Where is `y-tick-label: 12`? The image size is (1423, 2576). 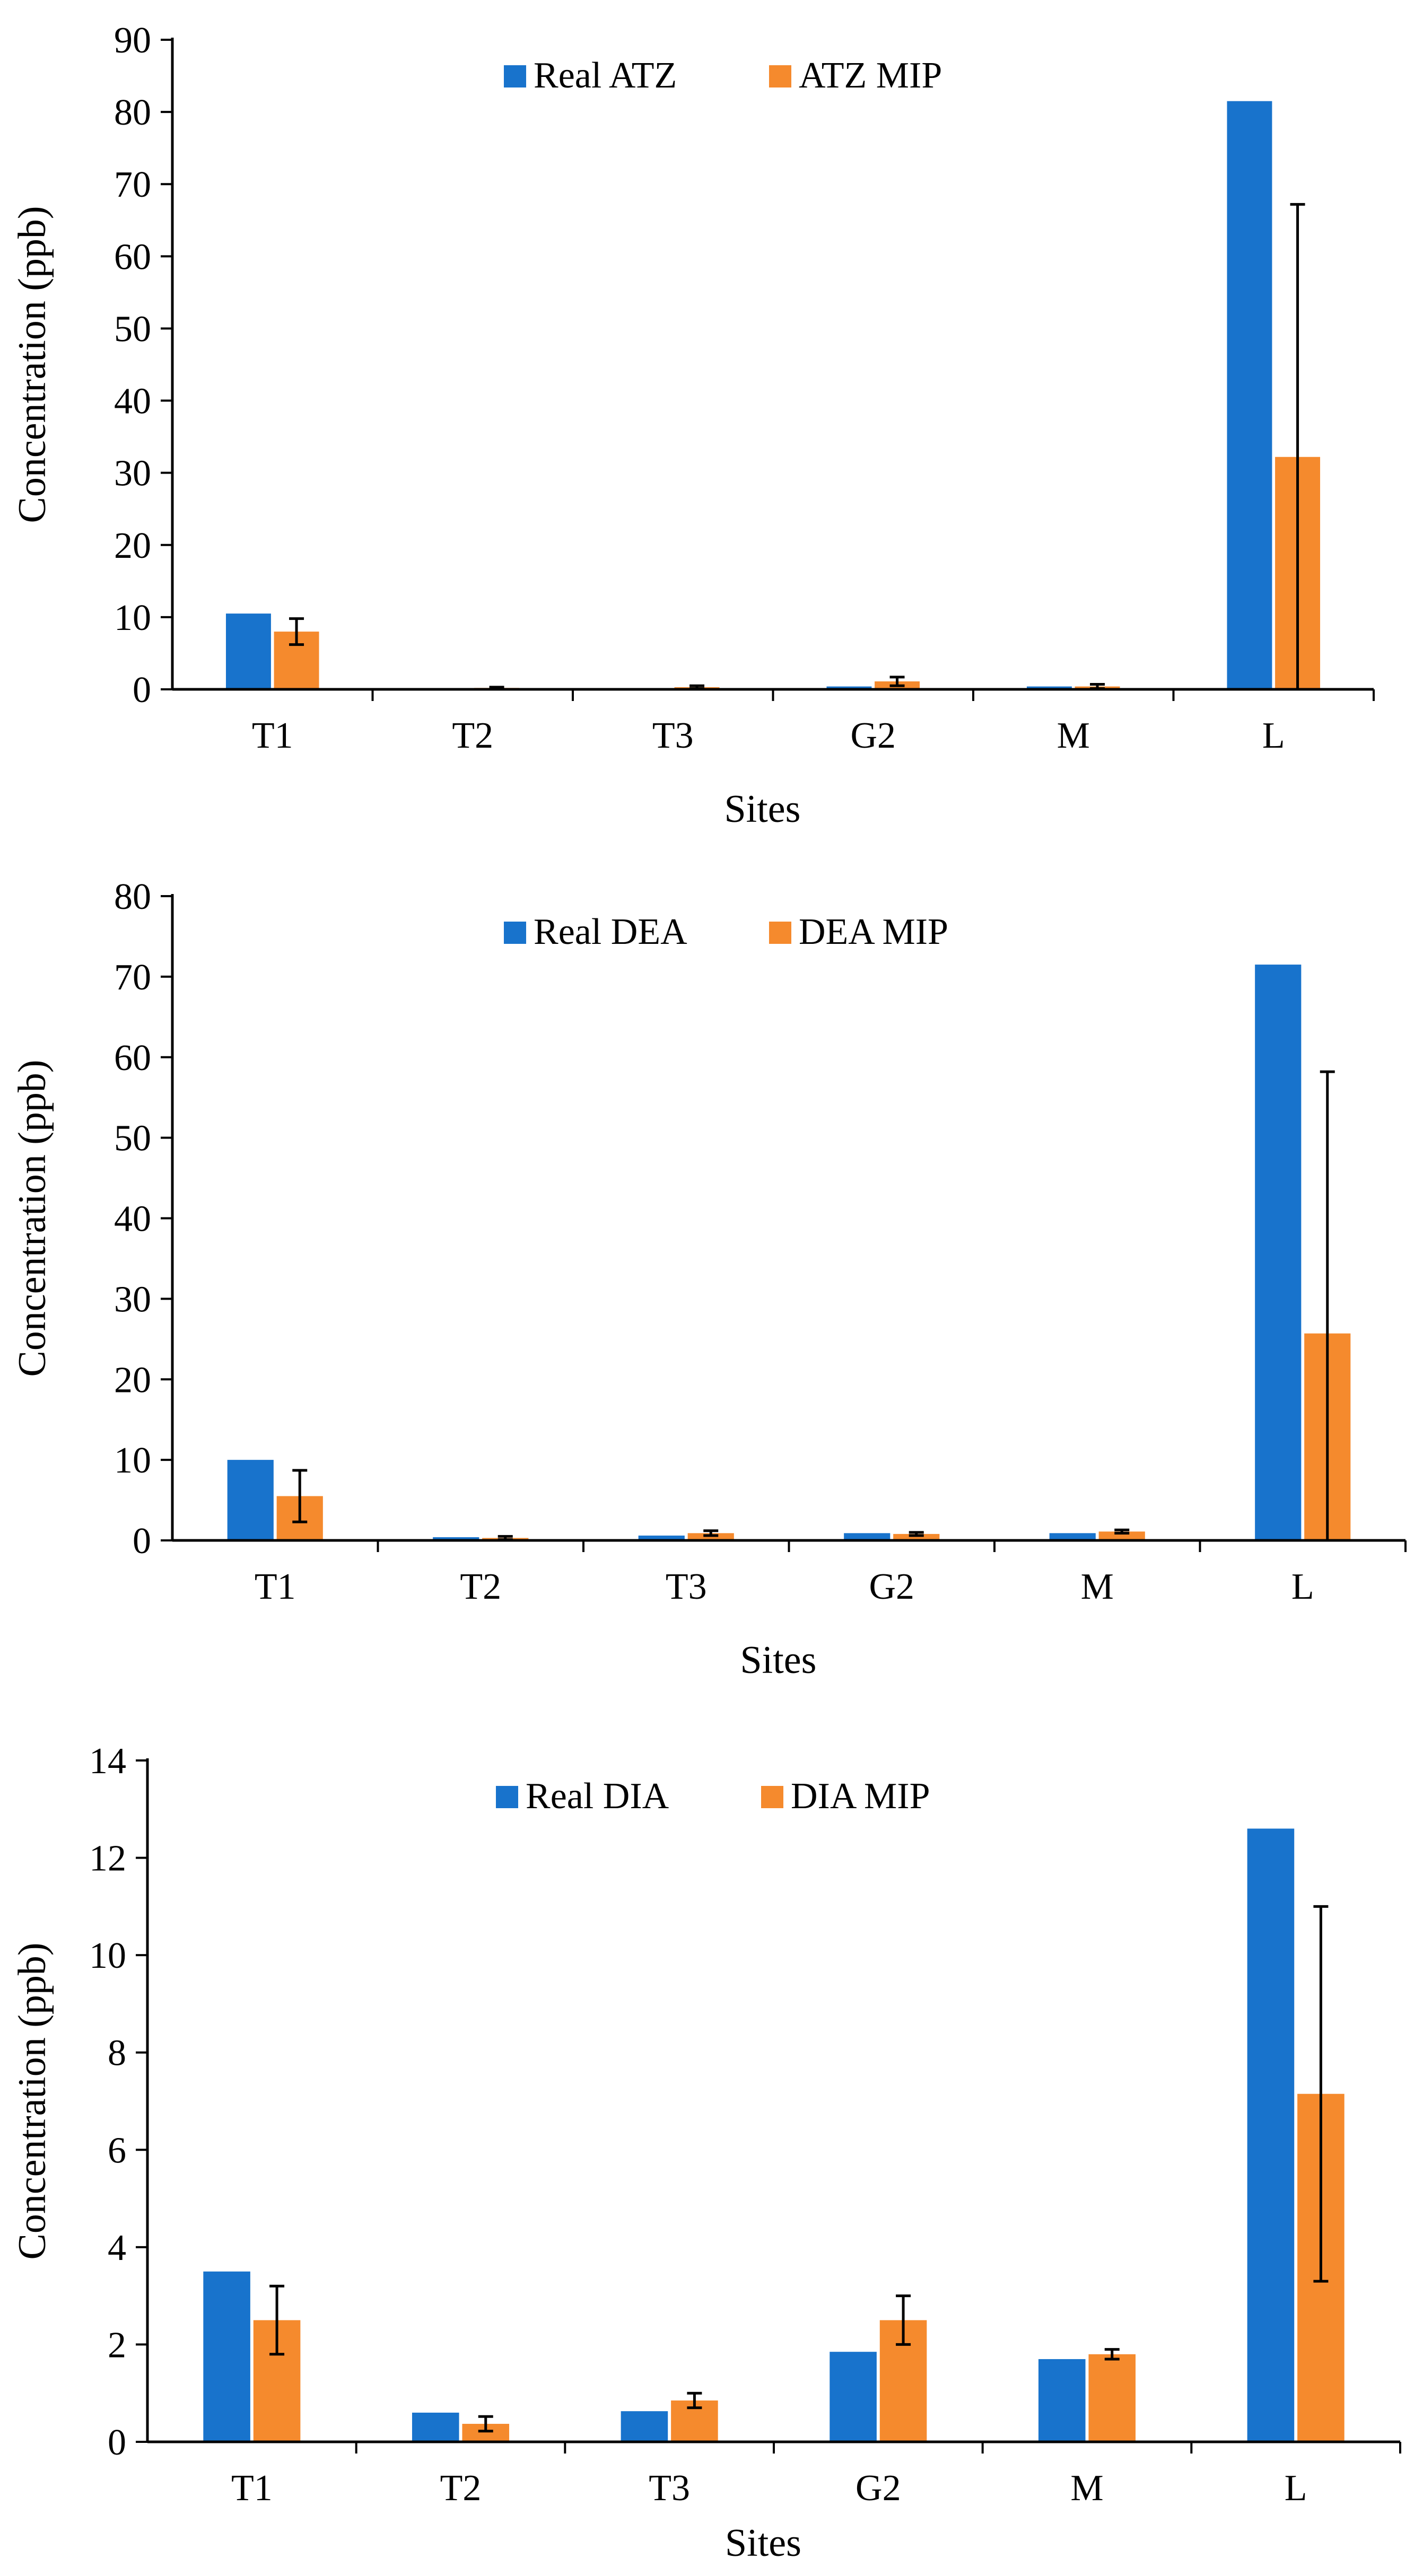 y-tick-label: 12 is located at coordinates (107, 1858).